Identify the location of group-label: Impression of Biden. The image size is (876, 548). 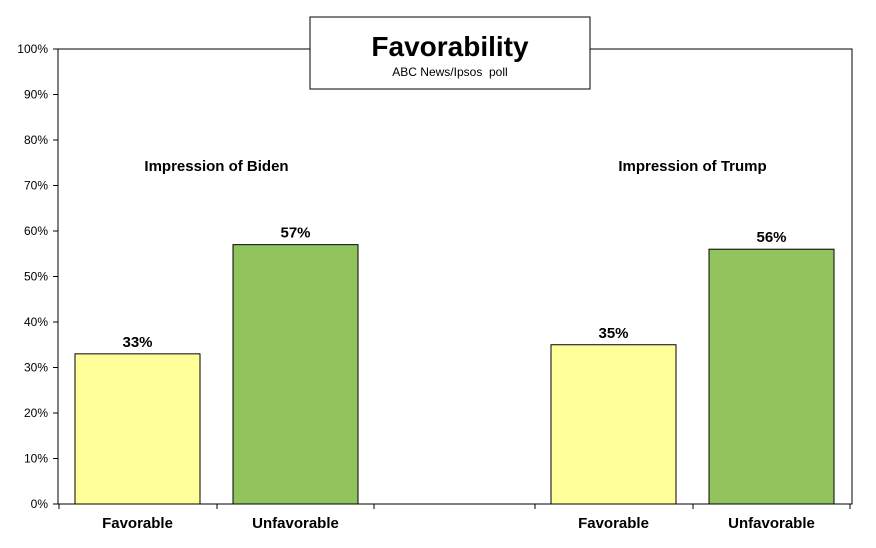
(216, 166).